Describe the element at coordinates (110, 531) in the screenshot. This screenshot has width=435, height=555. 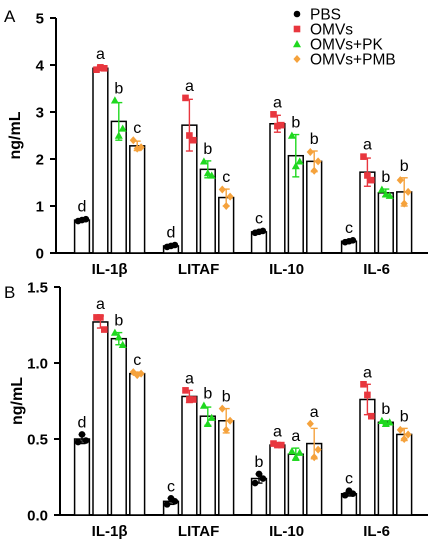
I see `x-category-label: IL-1β` at that location.